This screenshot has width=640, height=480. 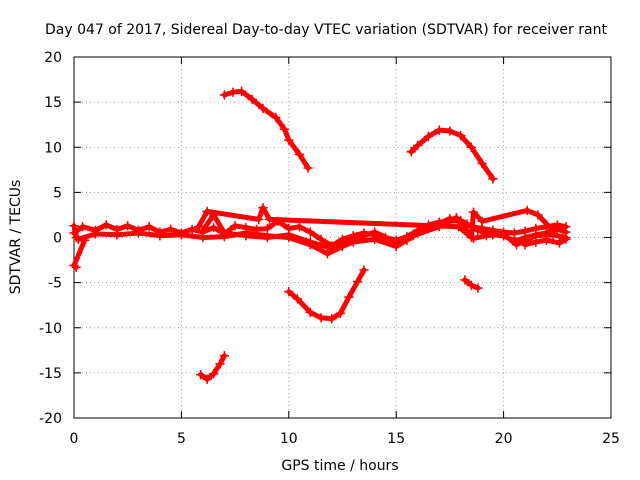 I want to click on y-tick-label: 20, so click(x=53, y=58).